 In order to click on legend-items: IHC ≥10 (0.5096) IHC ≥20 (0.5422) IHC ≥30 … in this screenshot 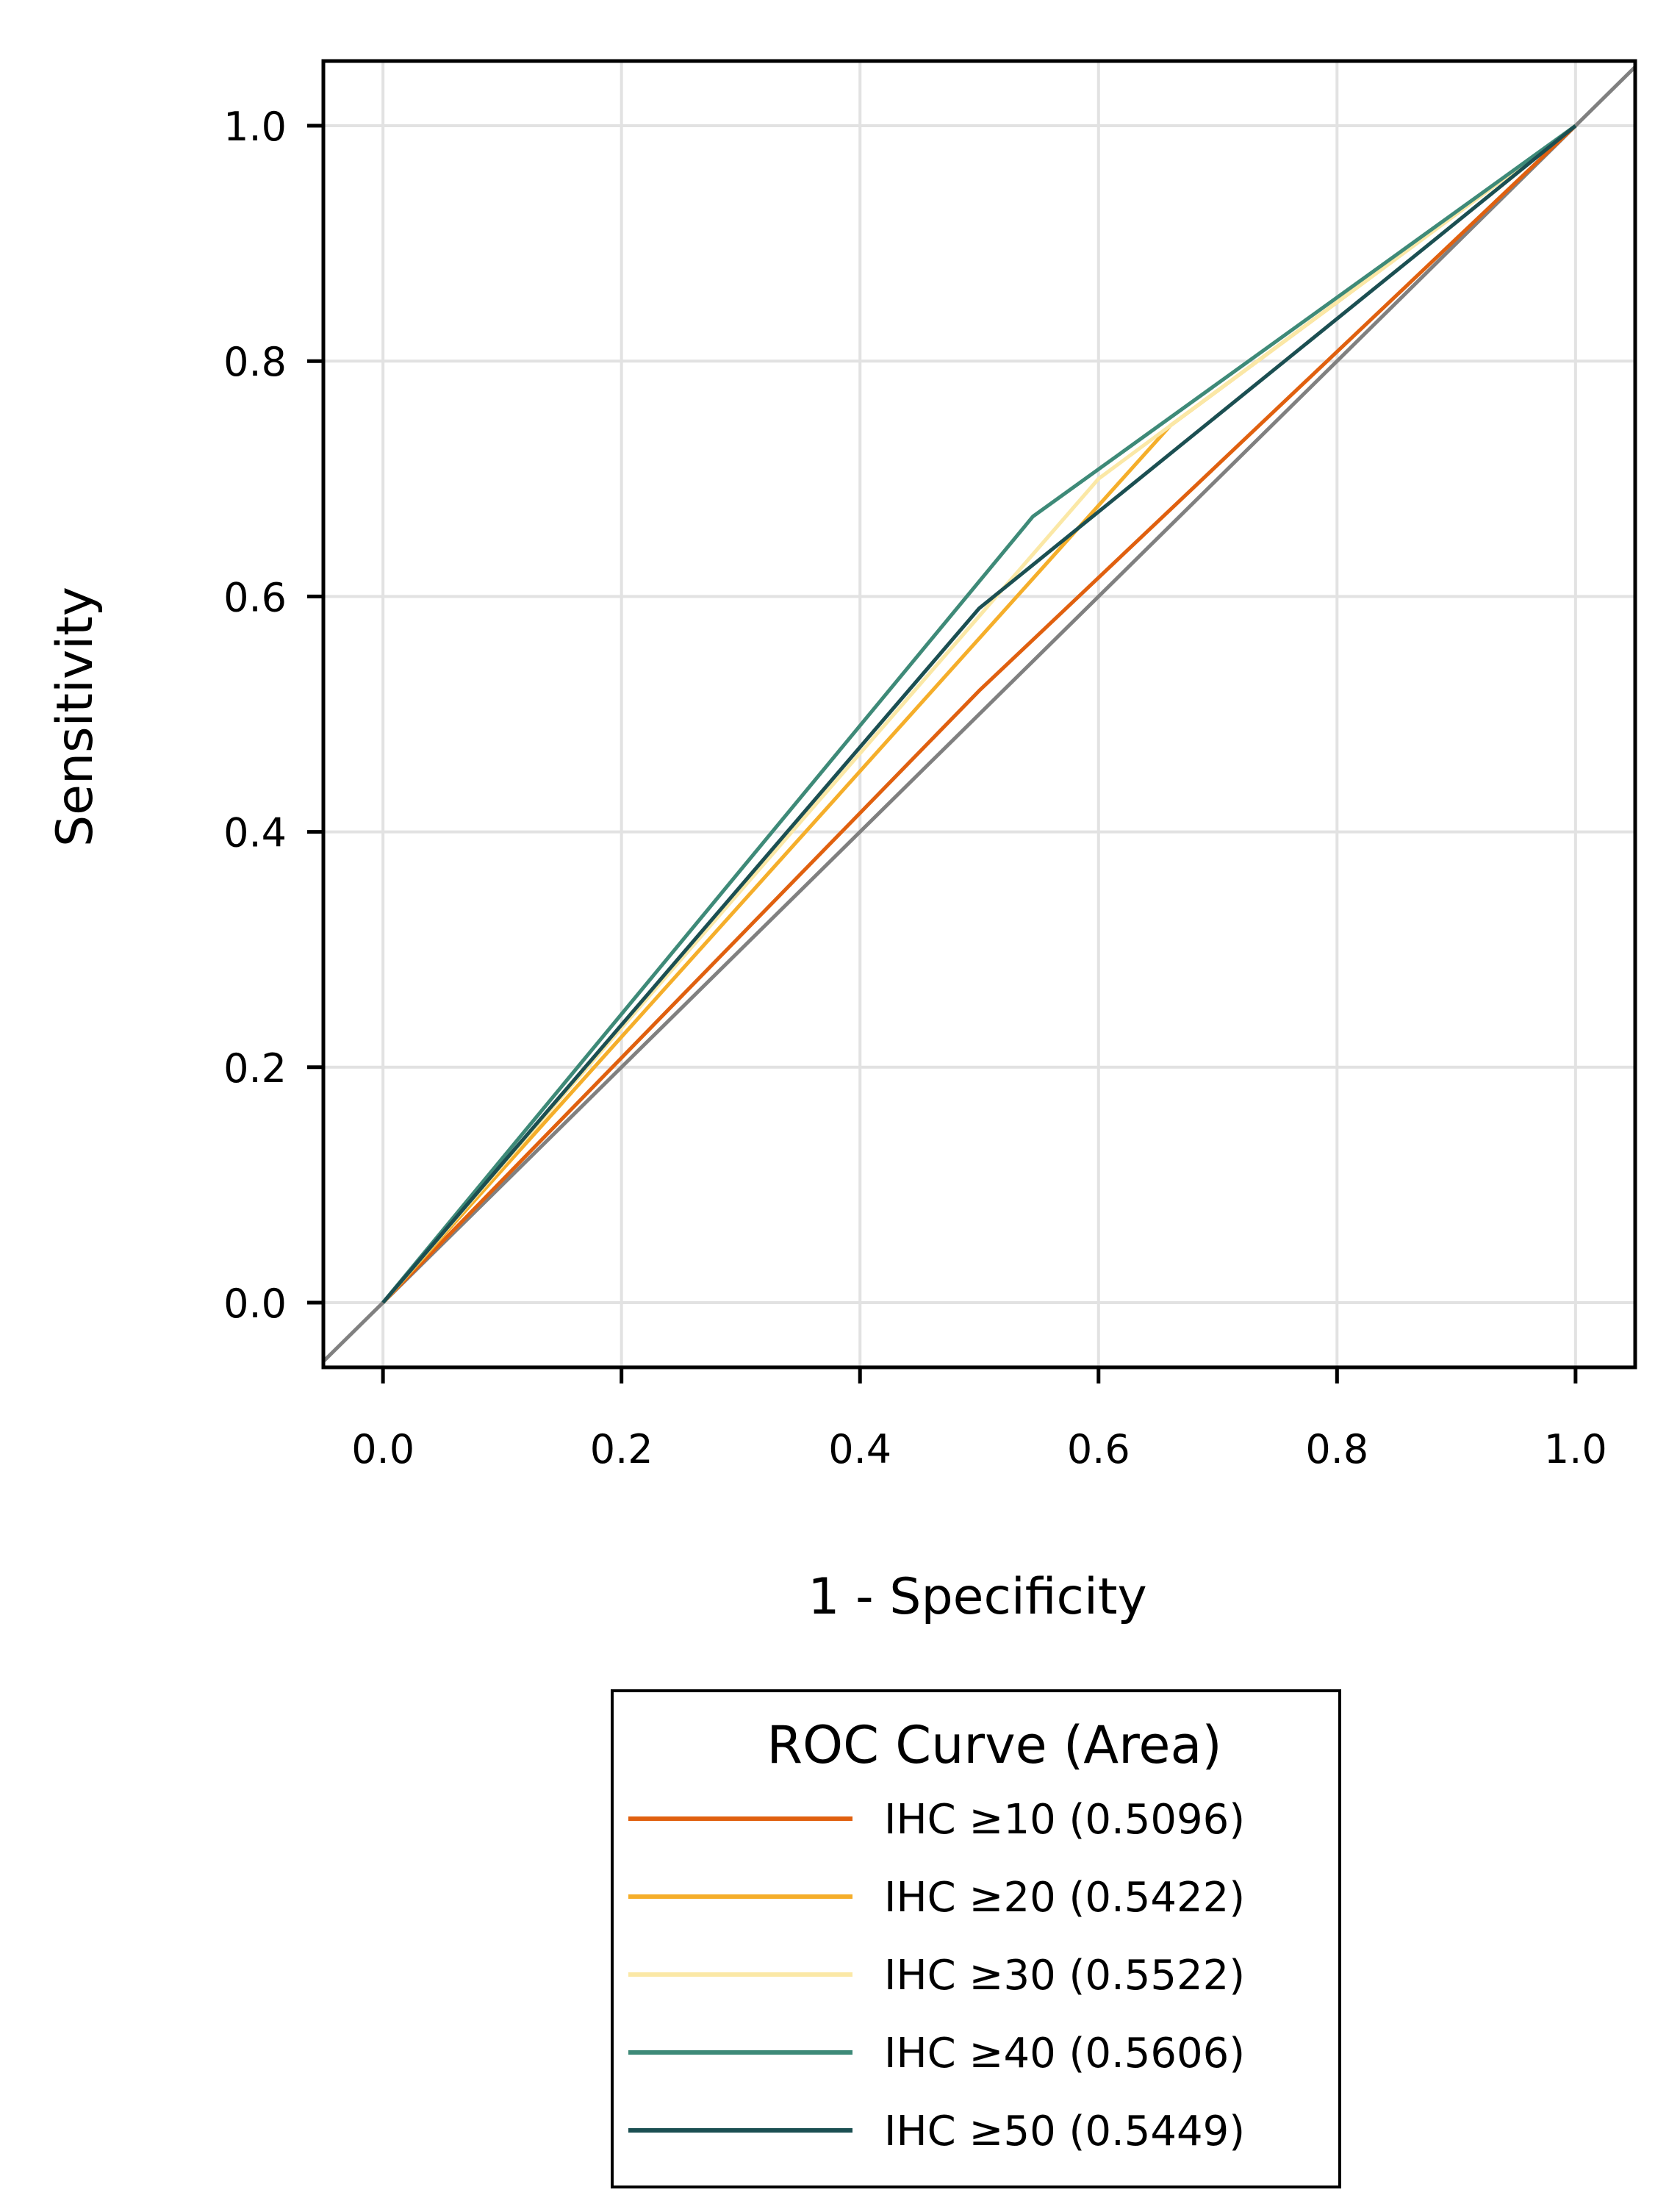, I will do `click(936, 1975)`.